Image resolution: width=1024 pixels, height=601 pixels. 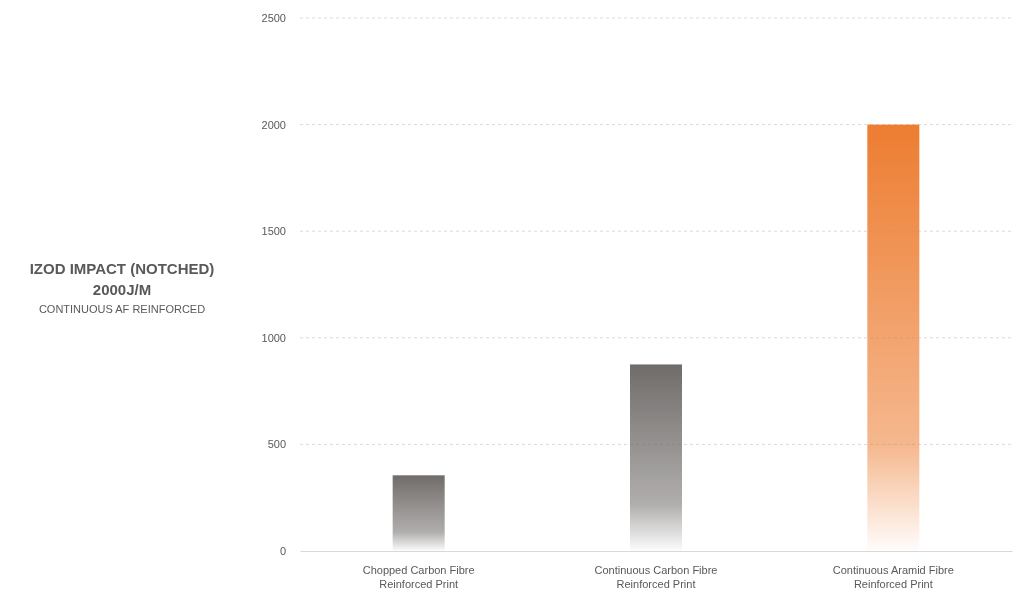 I want to click on x-tick-label: Continuous Aramid Fibre Reinforced Print, so click(x=893, y=577).